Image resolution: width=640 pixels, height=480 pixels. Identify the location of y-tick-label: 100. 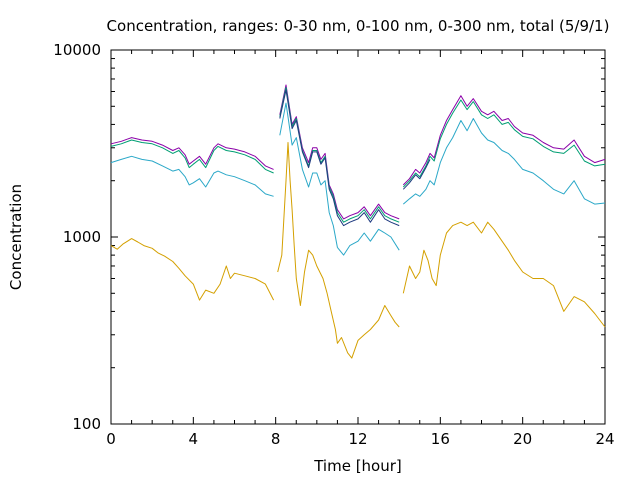
(86, 424).